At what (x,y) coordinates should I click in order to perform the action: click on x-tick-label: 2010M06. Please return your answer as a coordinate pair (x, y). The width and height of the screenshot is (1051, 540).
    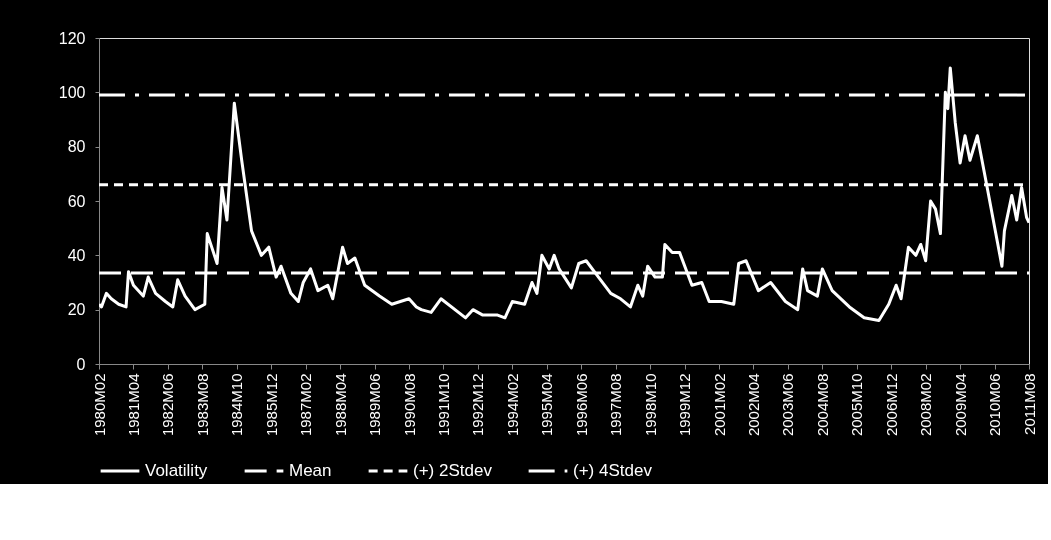
    Looking at the image, I should click on (995, 405).